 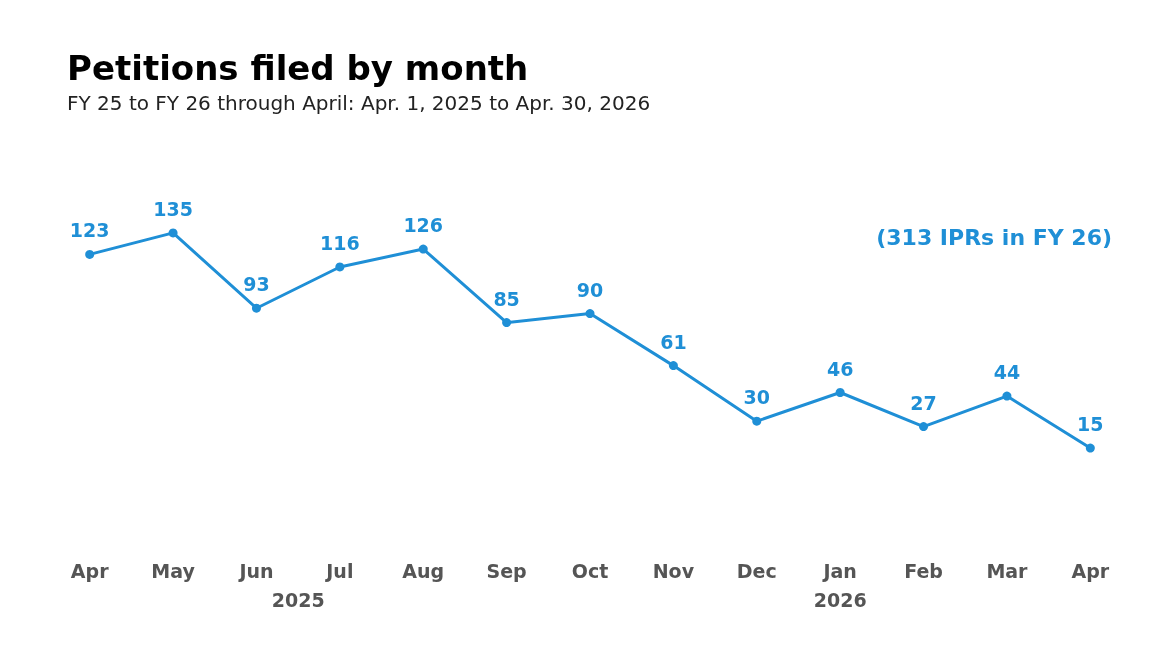 What do you see at coordinates (173, 570) in the screenshot?
I see `x-tick-label: May` at bounding box center [173, 570].